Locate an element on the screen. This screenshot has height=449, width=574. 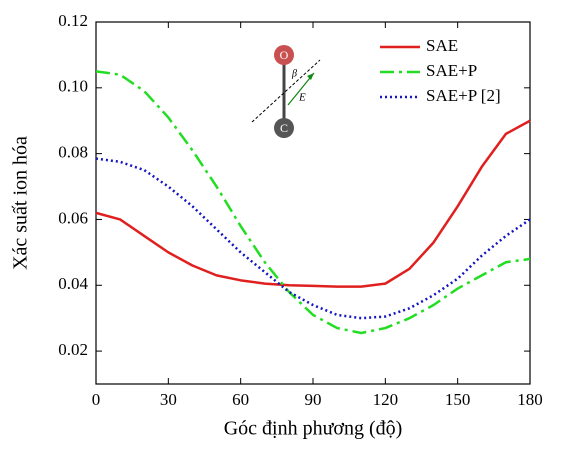
x-tick-label: 120 is located at coordinates (386, 399).